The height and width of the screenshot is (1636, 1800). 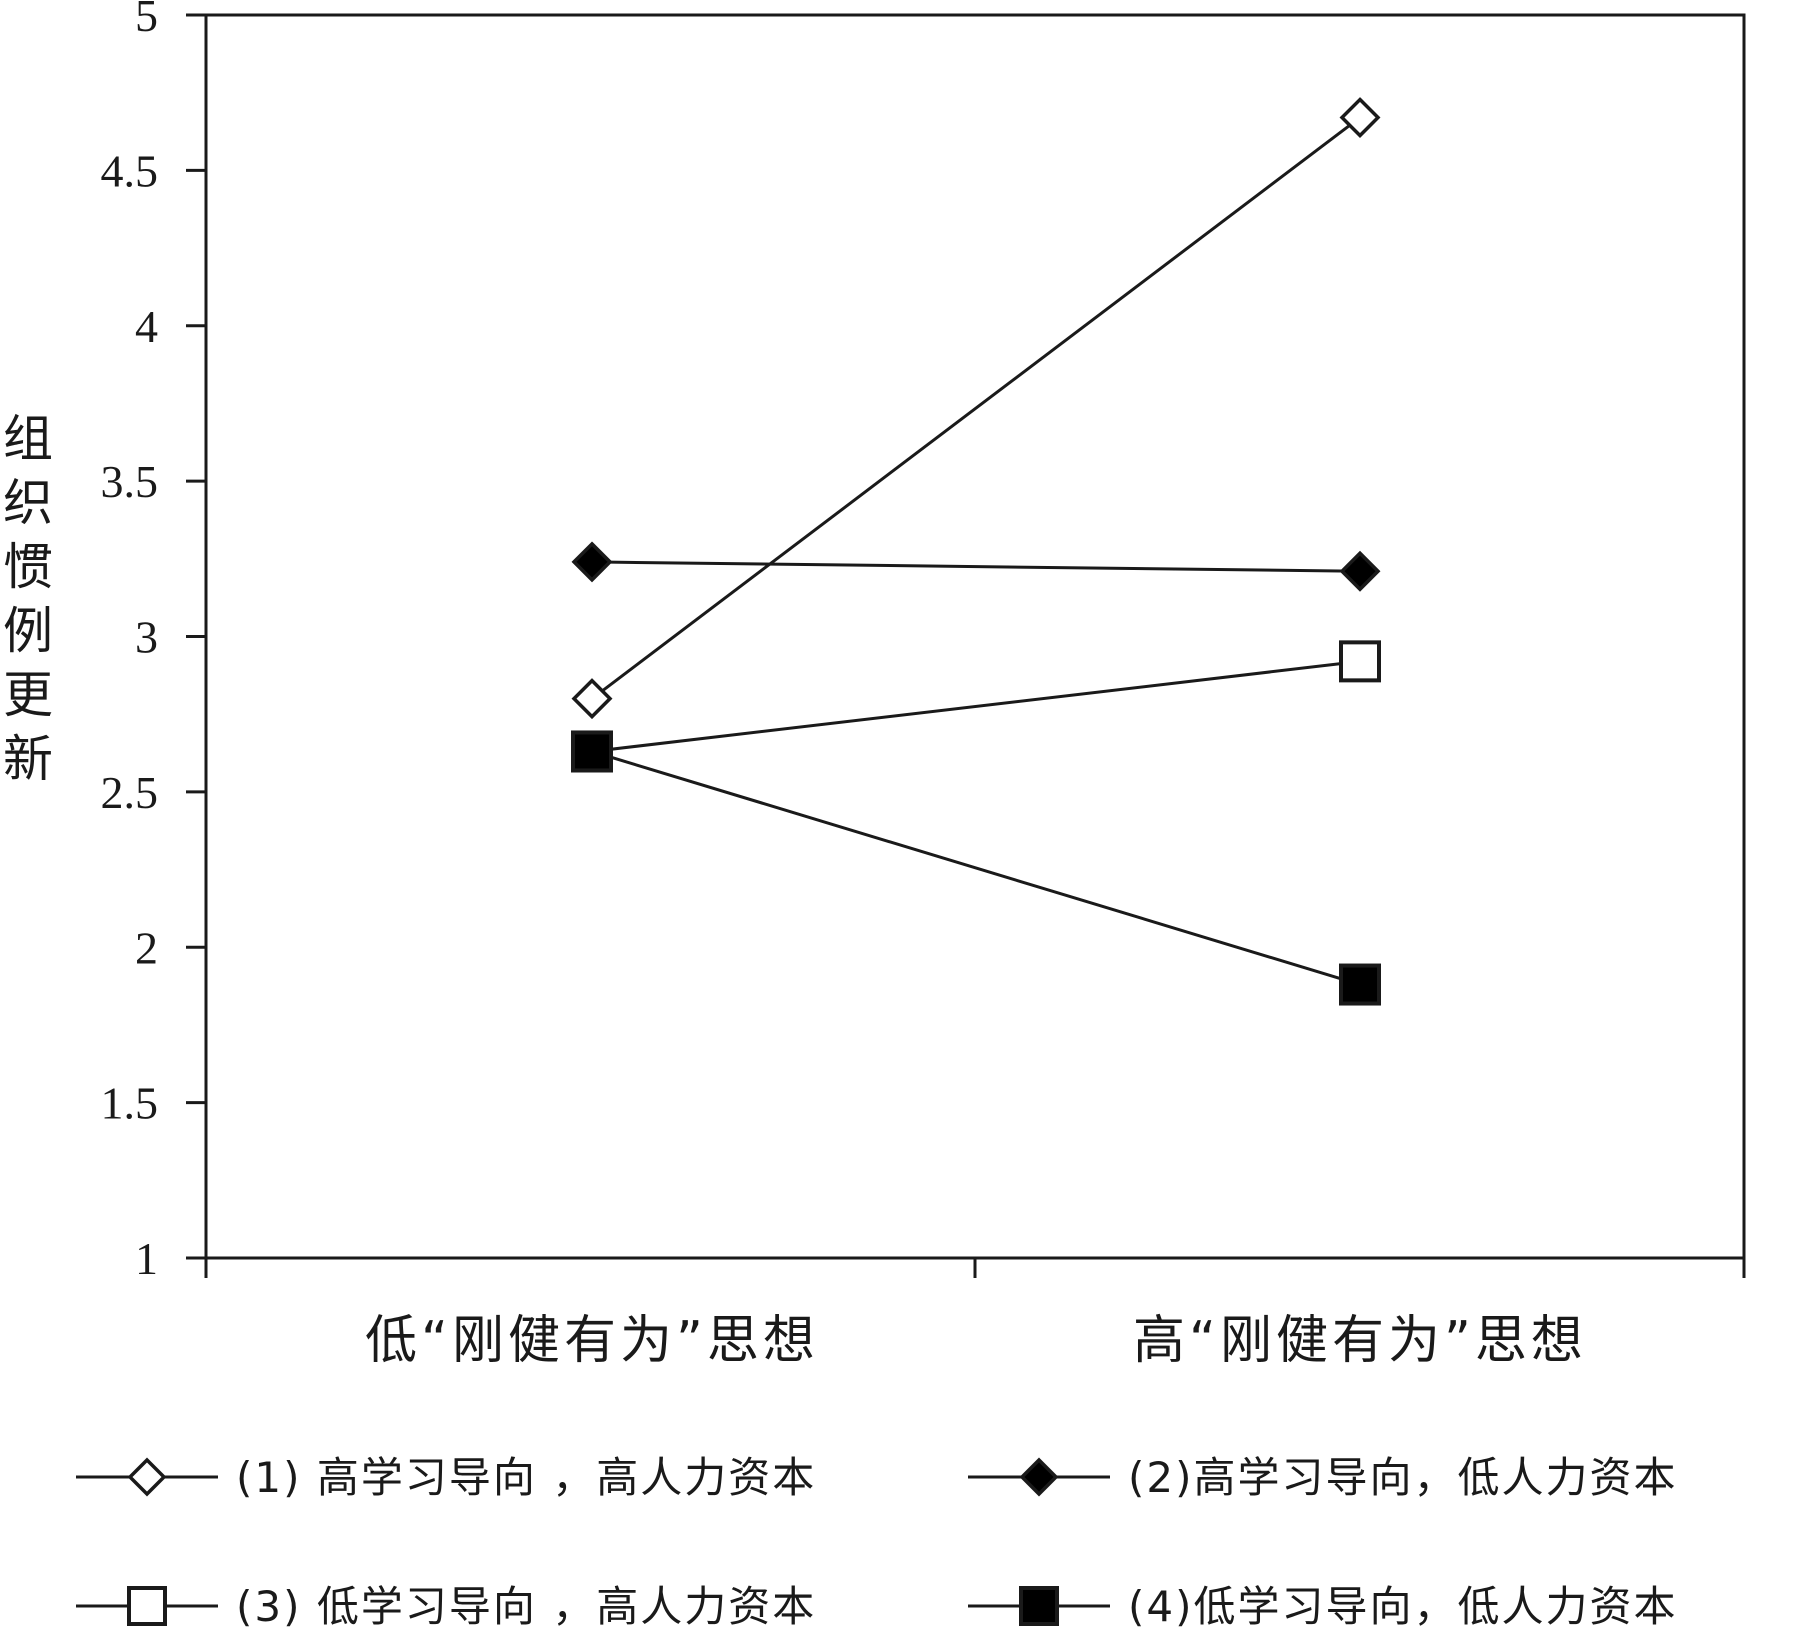 What do you see at coordinates (146, 637) in the screenshot?
I see `y-tick-label: 3` at bounding box center [146, 637].